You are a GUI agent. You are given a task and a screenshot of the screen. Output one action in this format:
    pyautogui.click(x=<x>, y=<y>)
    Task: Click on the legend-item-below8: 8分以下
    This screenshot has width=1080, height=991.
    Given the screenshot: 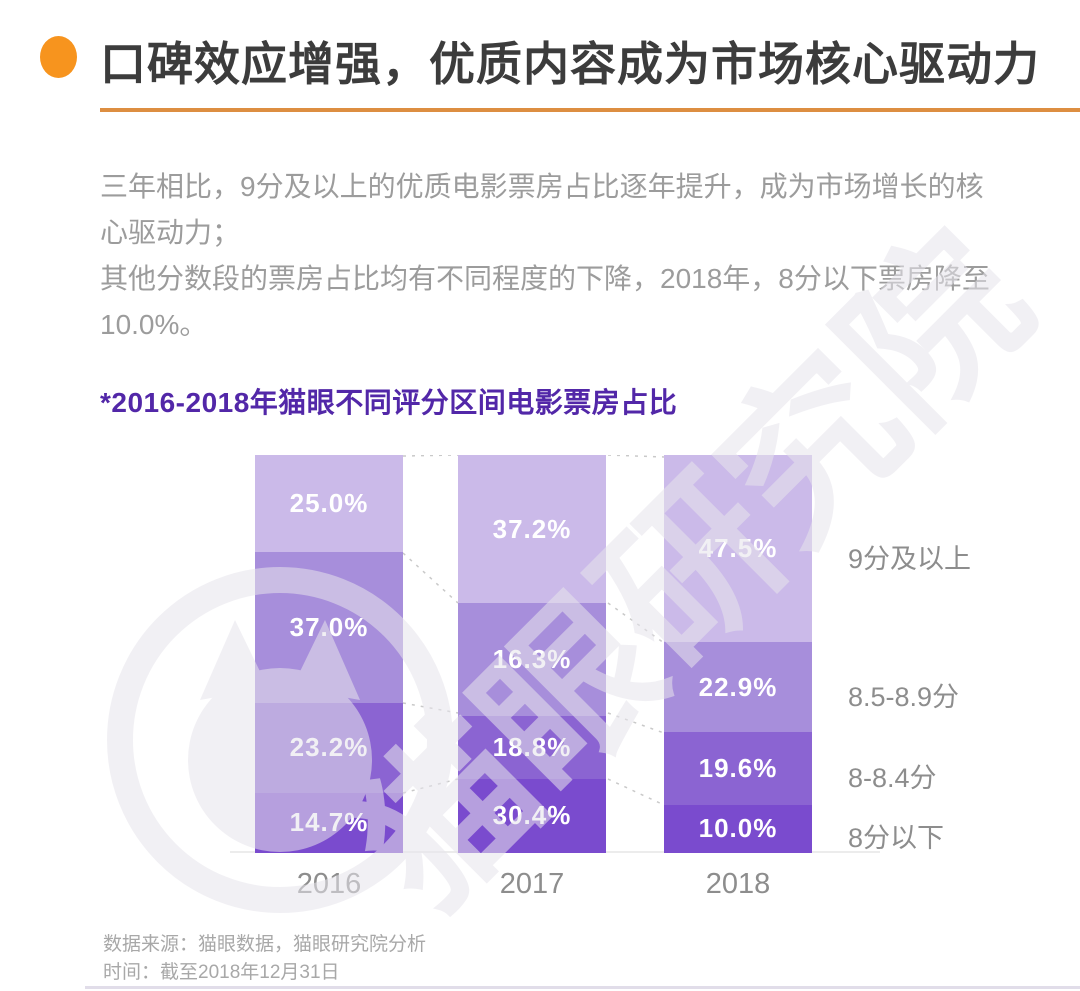 What is the action you would take?
    pyautogui.click(x=896, y=838)
    